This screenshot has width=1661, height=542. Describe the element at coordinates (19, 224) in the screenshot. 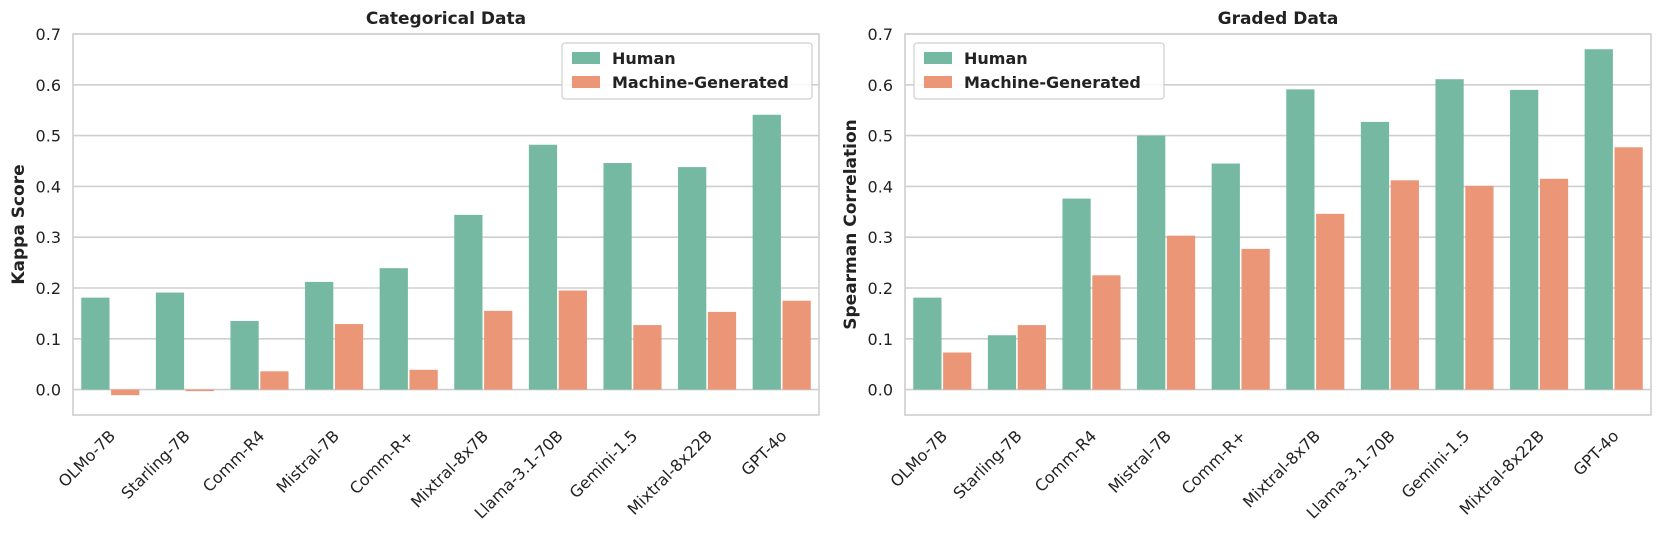

I see `y-axis-label: Kappa Score` at that location.